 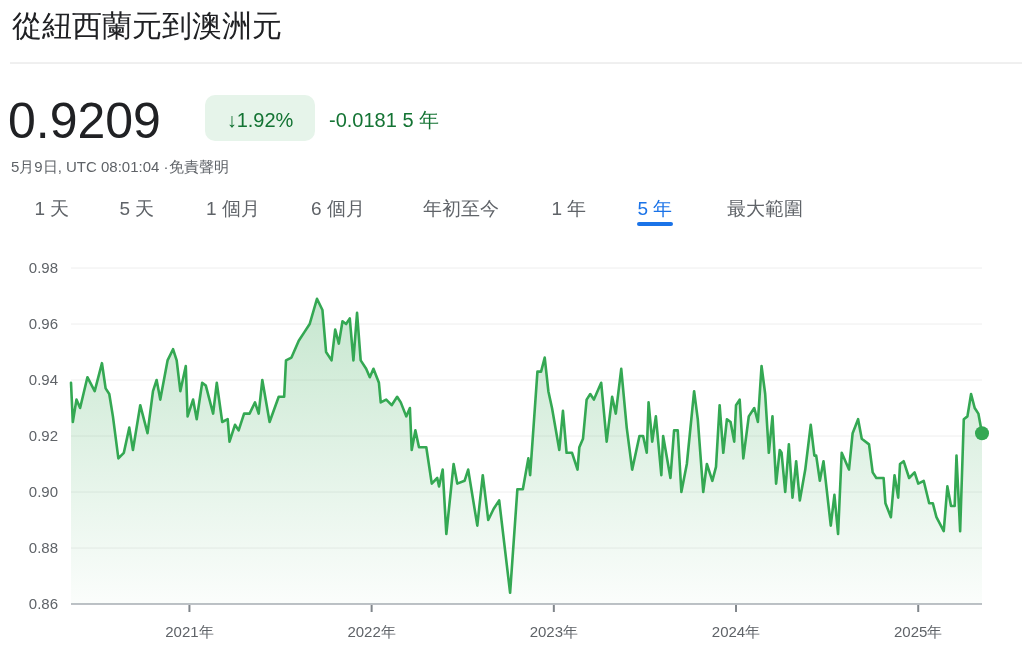 I want to click on x-tick-label: 2021年, so click(x=189, y=631).